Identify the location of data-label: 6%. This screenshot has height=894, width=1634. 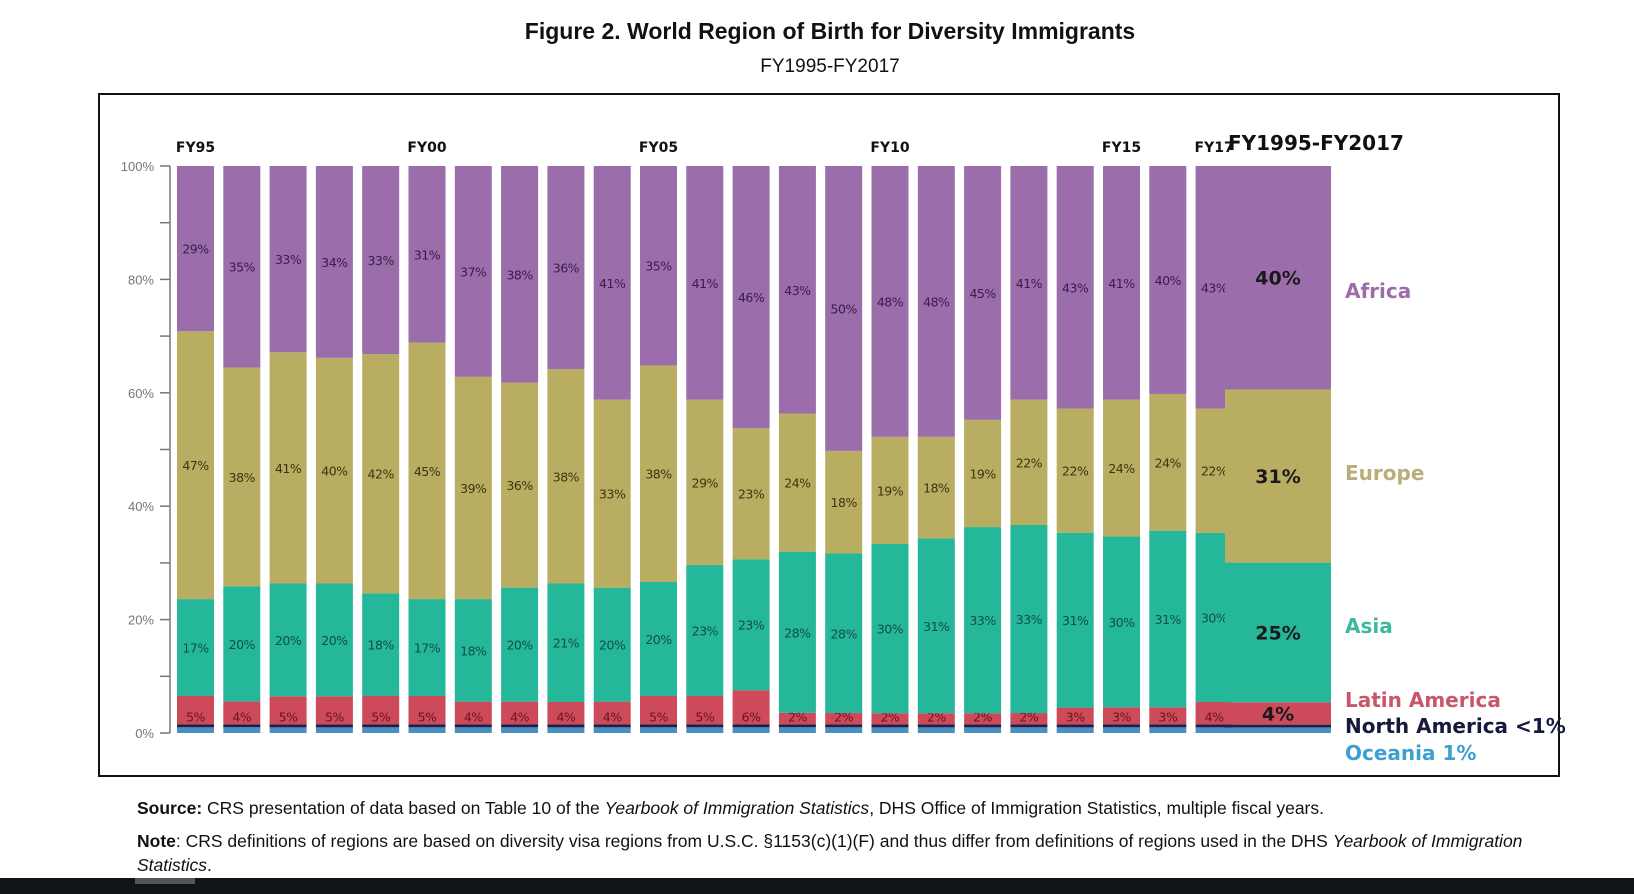
(751, 716).